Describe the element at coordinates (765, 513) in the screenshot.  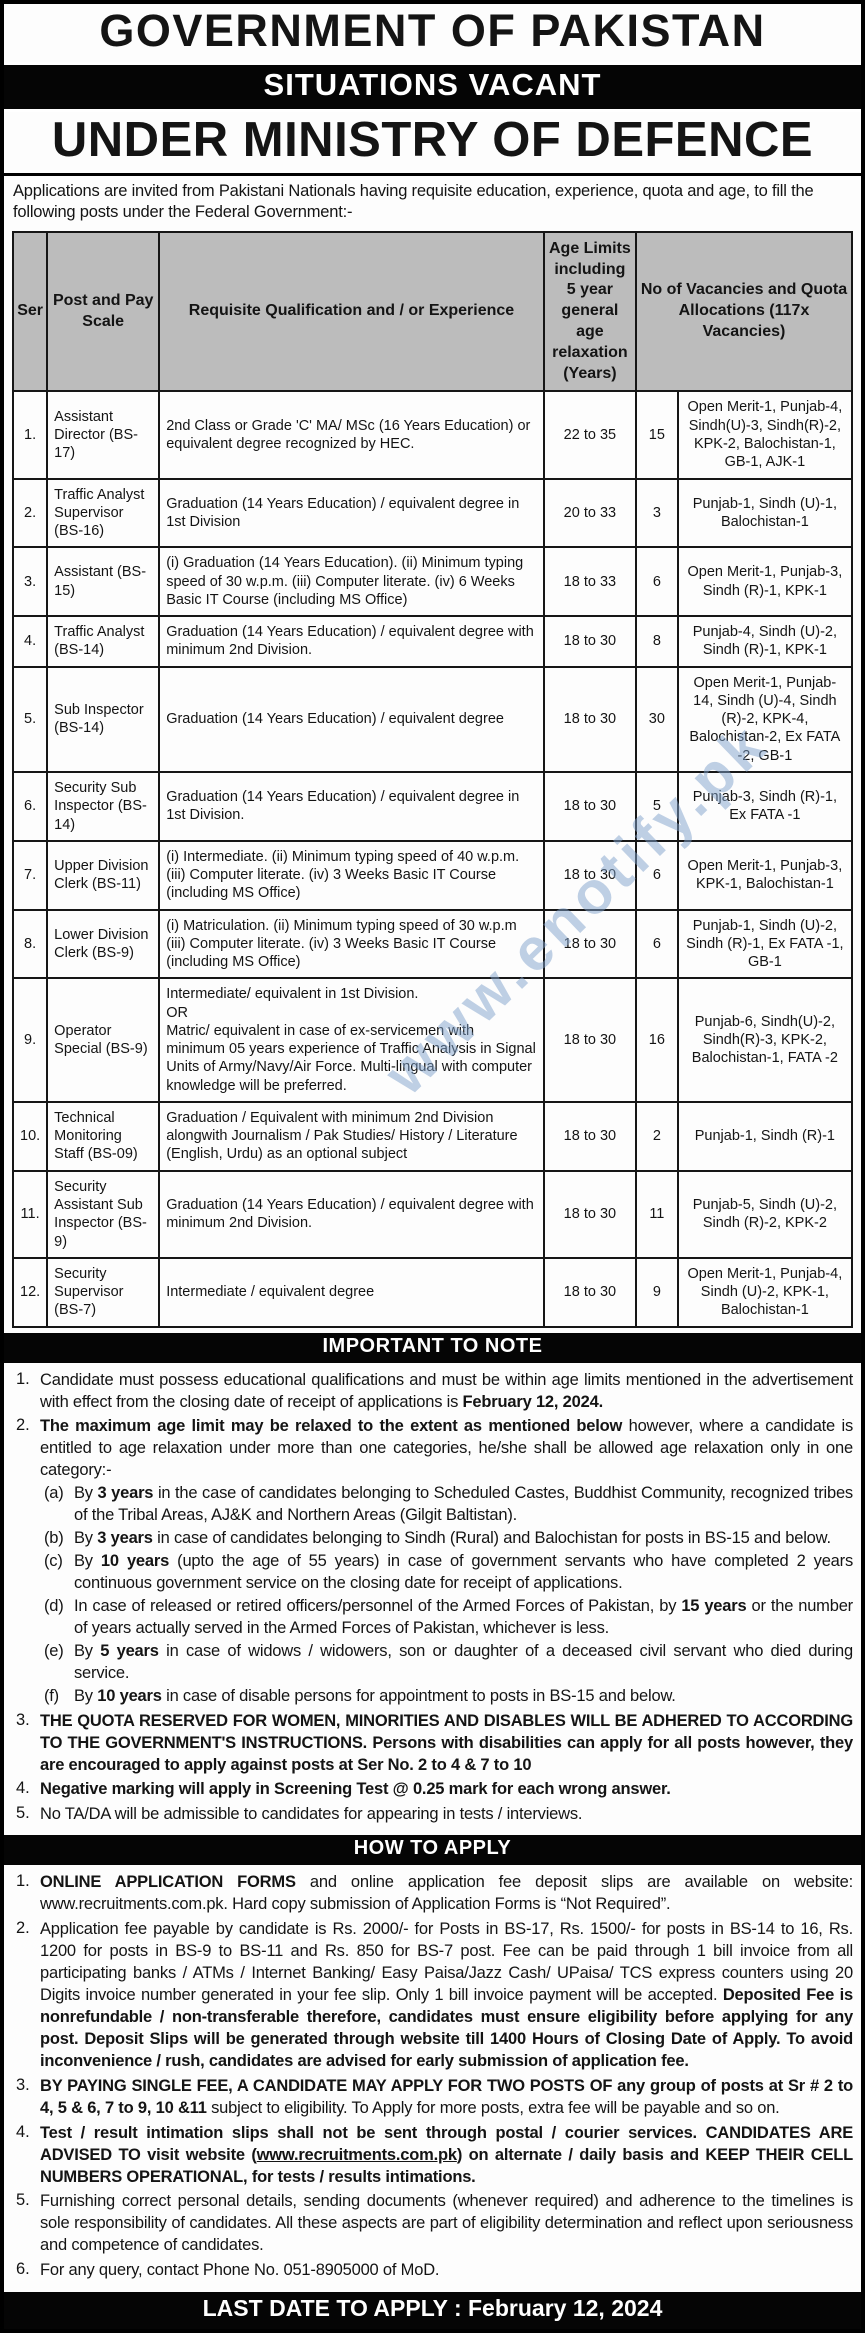
I see `cell-quota: Punjab-1, Sindh (U)-1, Balochistan-1` at that location.